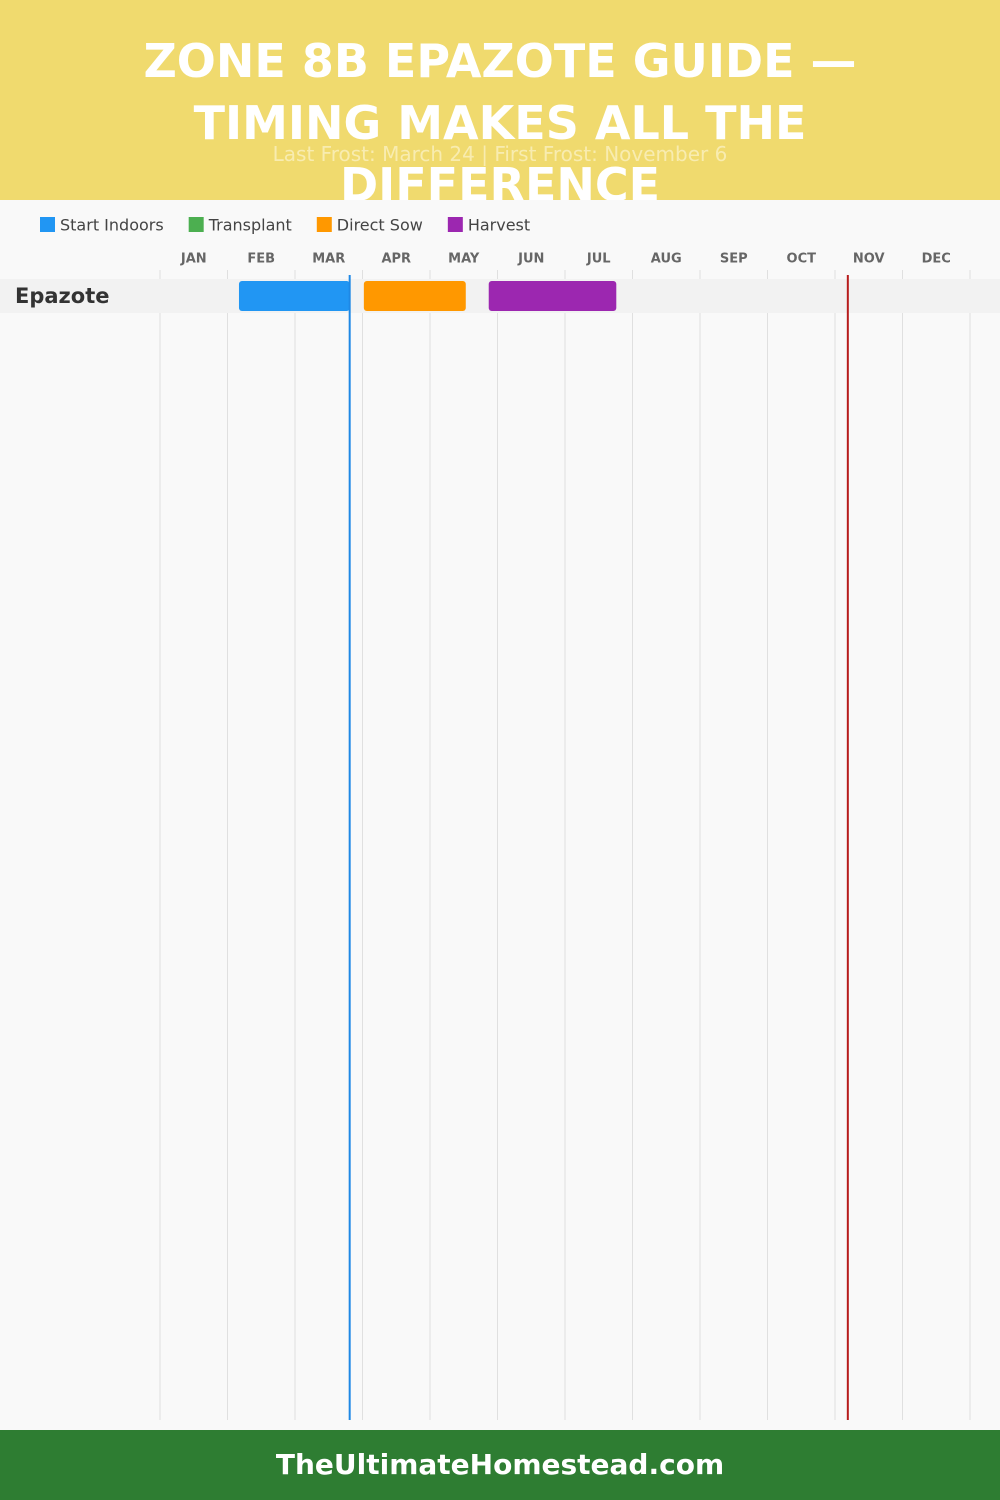  I want to click on month-label: MAR, so click(328, 259).